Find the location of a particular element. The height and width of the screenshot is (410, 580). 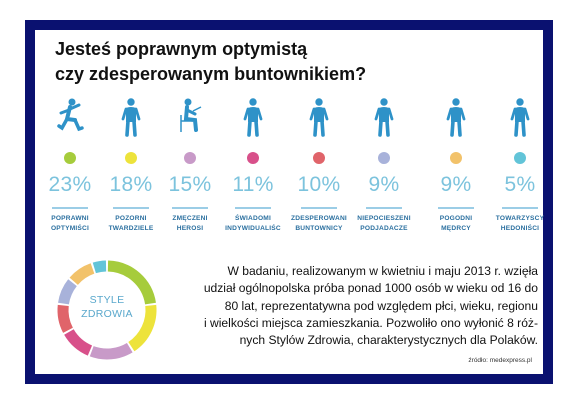

donut-svg is located at coordinates (107, 310).